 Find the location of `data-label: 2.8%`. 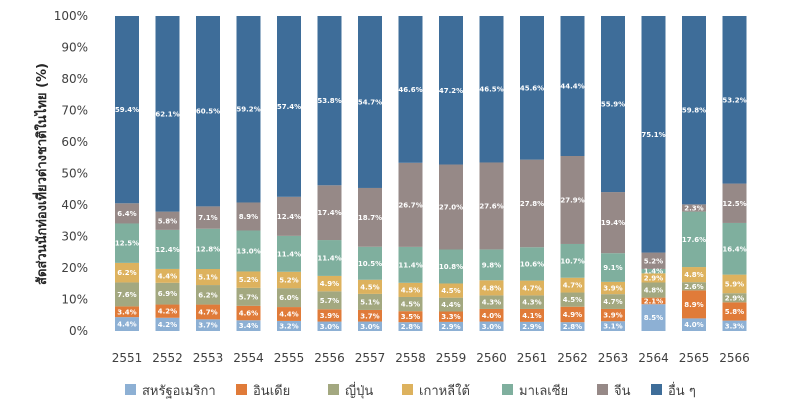

data-label: 2.8% is located at coordinates (572, 327).